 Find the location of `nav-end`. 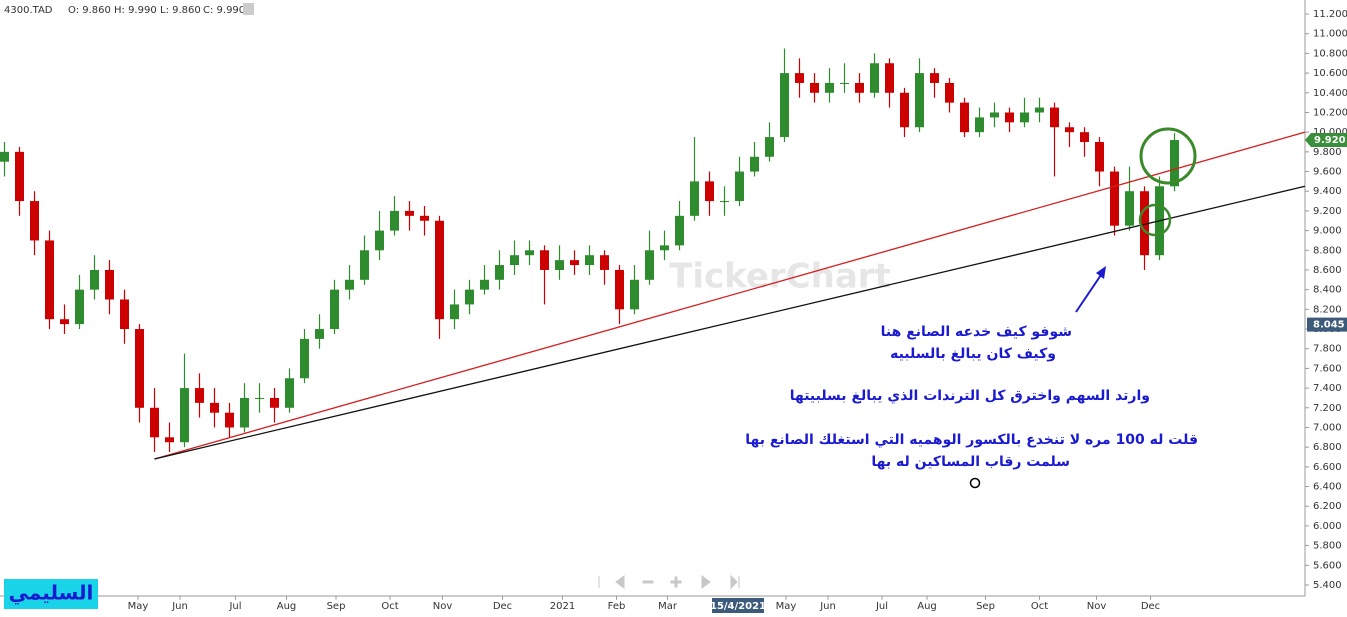

nav-end is located at coordinates (734, 582).